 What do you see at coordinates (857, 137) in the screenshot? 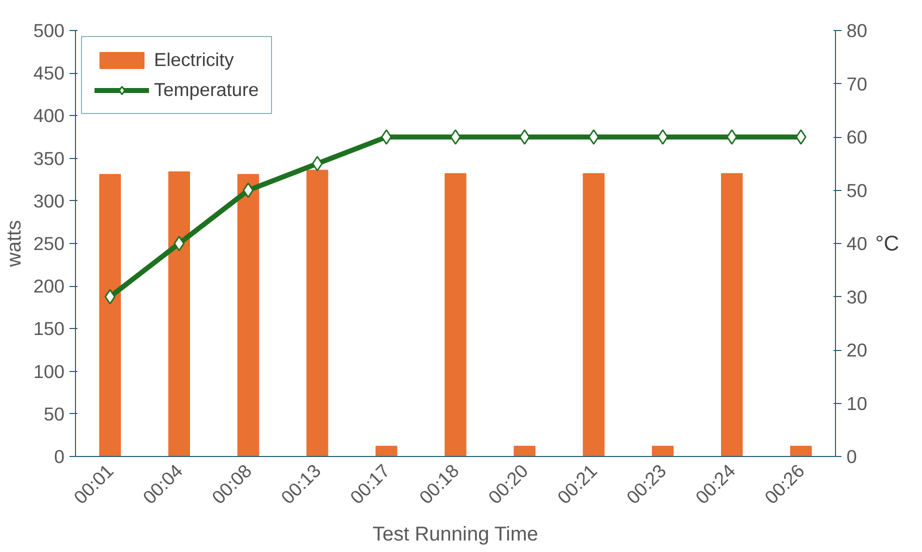
I see `y2-tick-label: 60` at bounding box center [857, 137].